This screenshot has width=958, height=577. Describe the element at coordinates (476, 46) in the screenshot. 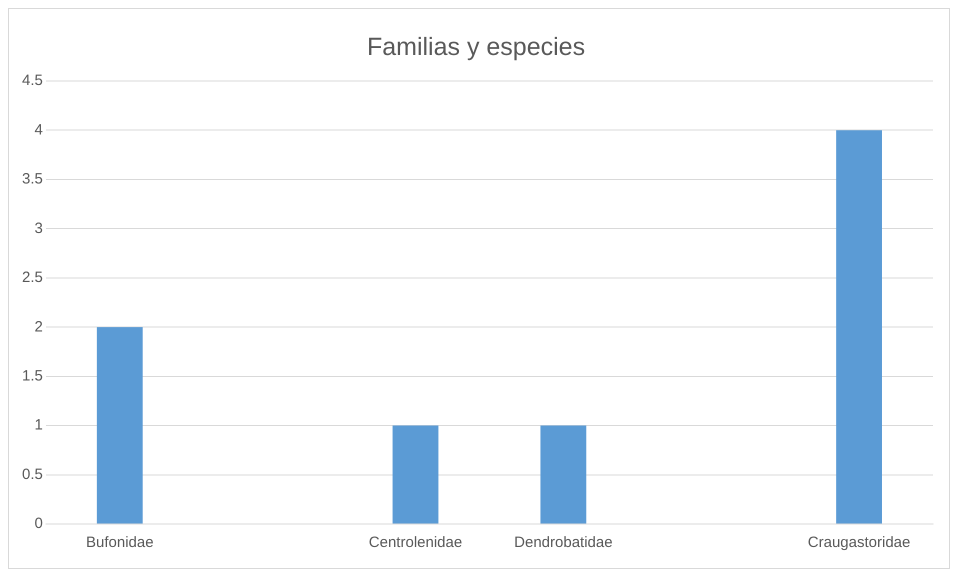

I see `chart-title: Familias y especies` at that location.